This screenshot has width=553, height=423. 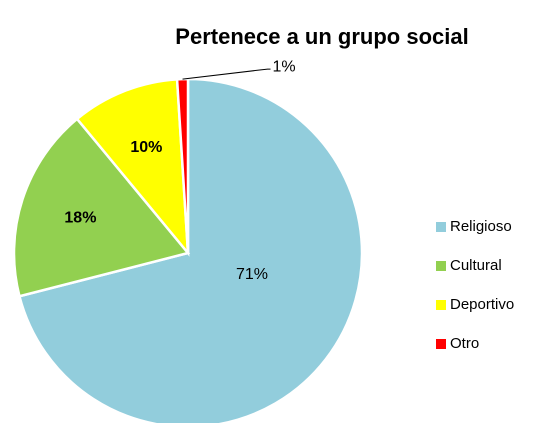 What do you see at coordinates (321, 36) in the screenshot?
I see `chart-title: Pertenece a un grupo social` at bounding box center [321, 36].